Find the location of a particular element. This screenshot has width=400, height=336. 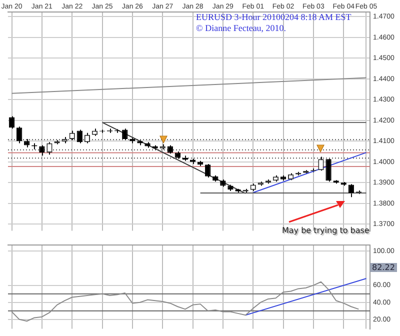

chart-title: EURUSD 3-Hour 20100204 8:18 AM EST is located at coordinates (274, 17).